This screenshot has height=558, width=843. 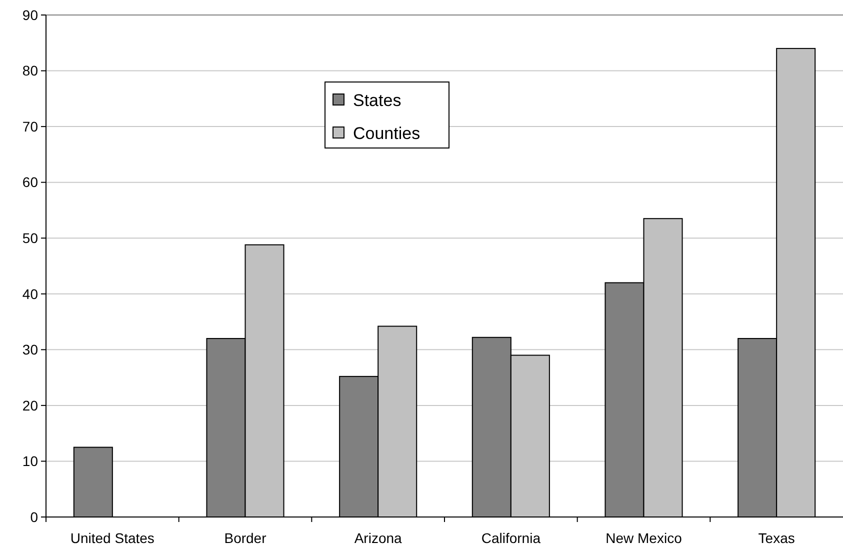 I want to click on y-tick-label: 20, so click(x=30, y=405).